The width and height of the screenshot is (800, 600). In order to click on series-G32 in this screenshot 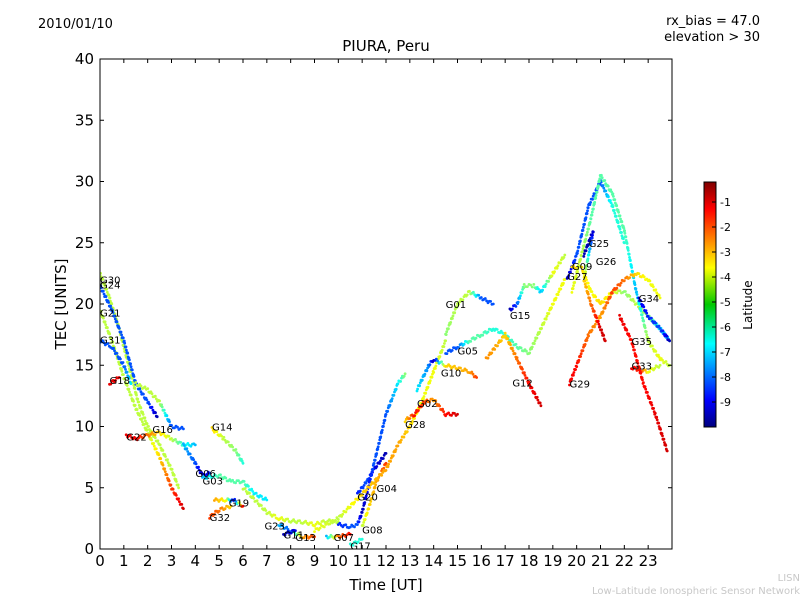, I will do `click(220, 512)`.